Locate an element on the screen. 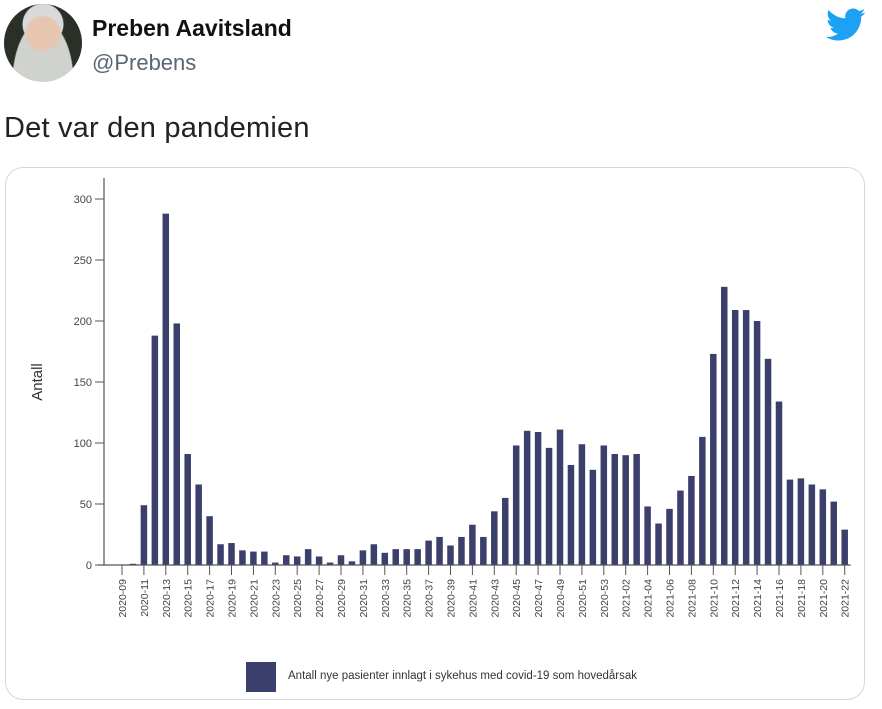  y-tick-label: 150 is located at coordinates (83, 383).